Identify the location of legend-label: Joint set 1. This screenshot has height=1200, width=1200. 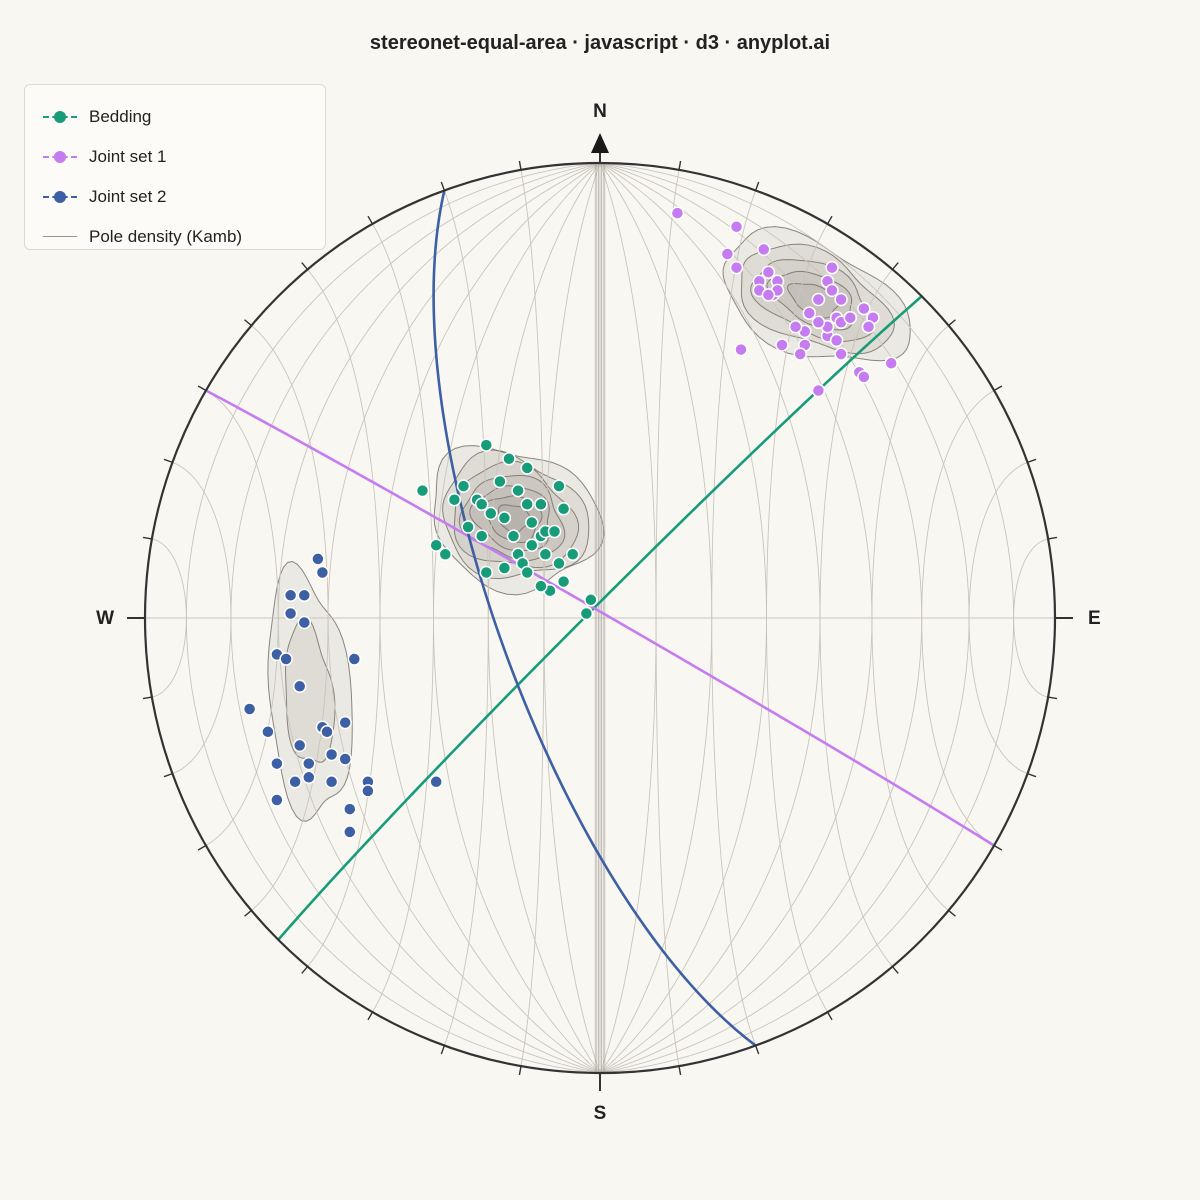
(128, 156).